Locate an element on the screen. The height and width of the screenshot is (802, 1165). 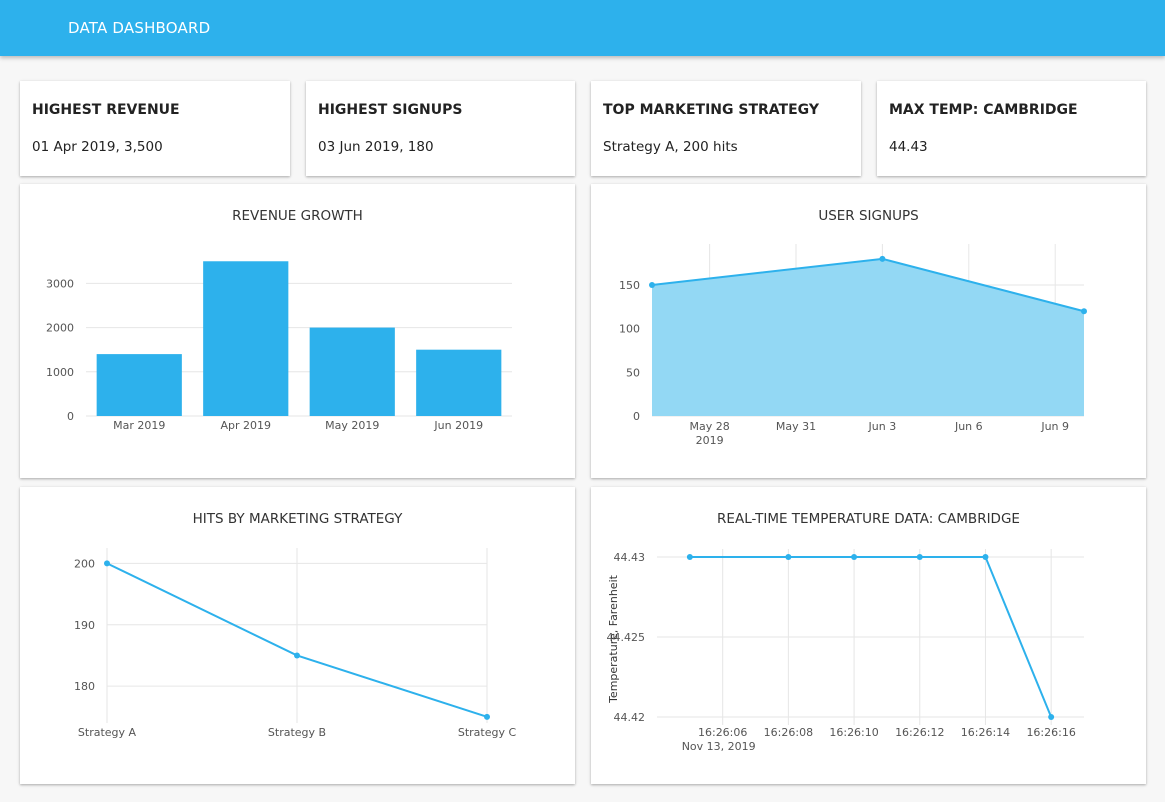
x-tick-label: Jun 2019 is located at coordinates (458, 425).